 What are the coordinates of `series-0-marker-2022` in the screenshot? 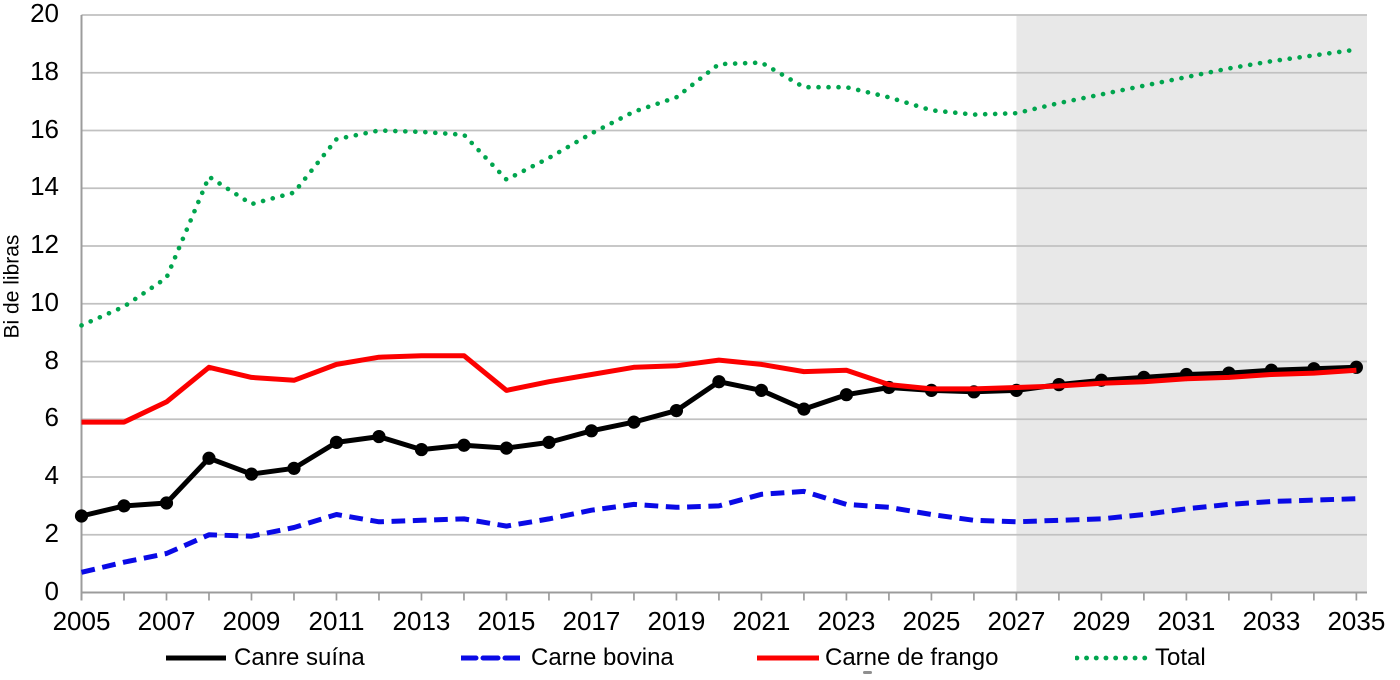 It's located at (804, 409).